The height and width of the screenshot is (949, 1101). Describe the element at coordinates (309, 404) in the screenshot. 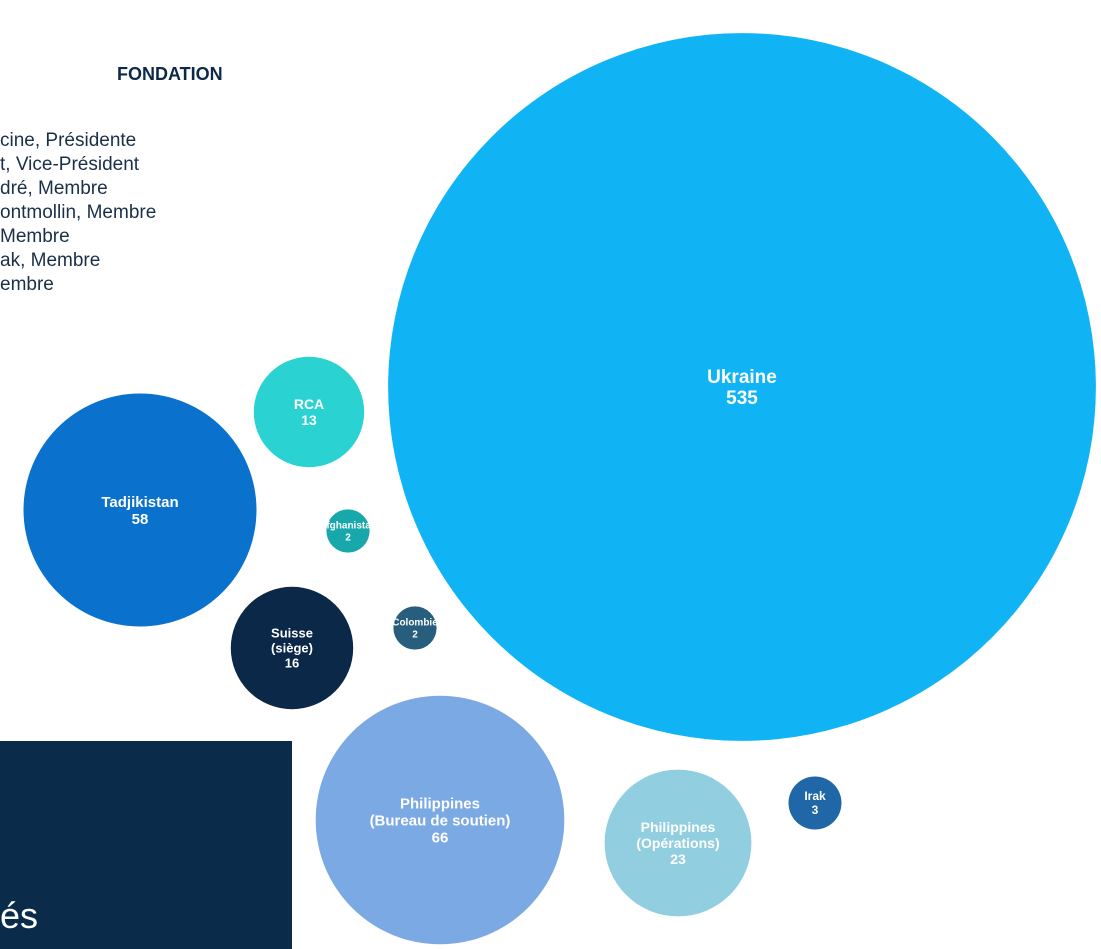

I see `bubble-name-label: RCA` at that location.